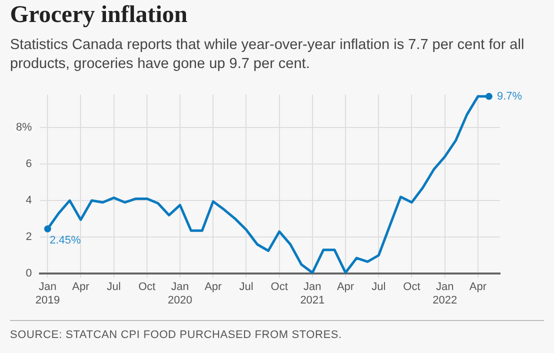 The image size is (554, 353). I want to click on x-tick-label: Jan 2019, so click(47, 293).